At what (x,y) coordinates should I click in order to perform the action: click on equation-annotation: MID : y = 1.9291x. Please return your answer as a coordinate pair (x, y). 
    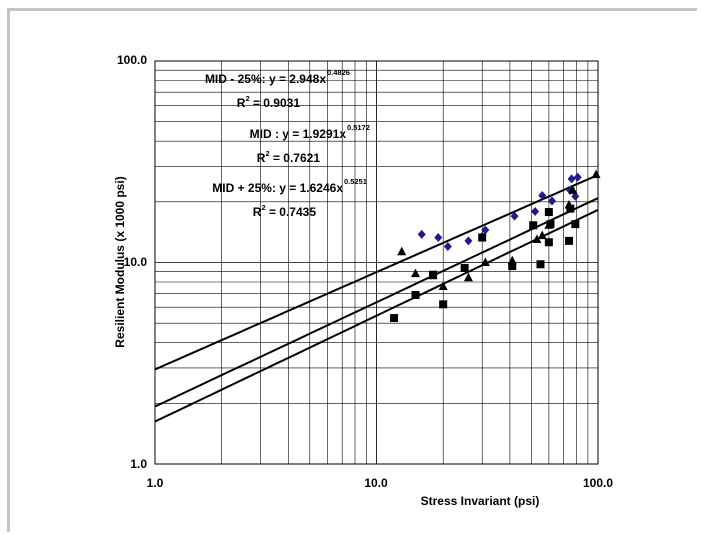
    Looking at the image, I should click on (298, 134).